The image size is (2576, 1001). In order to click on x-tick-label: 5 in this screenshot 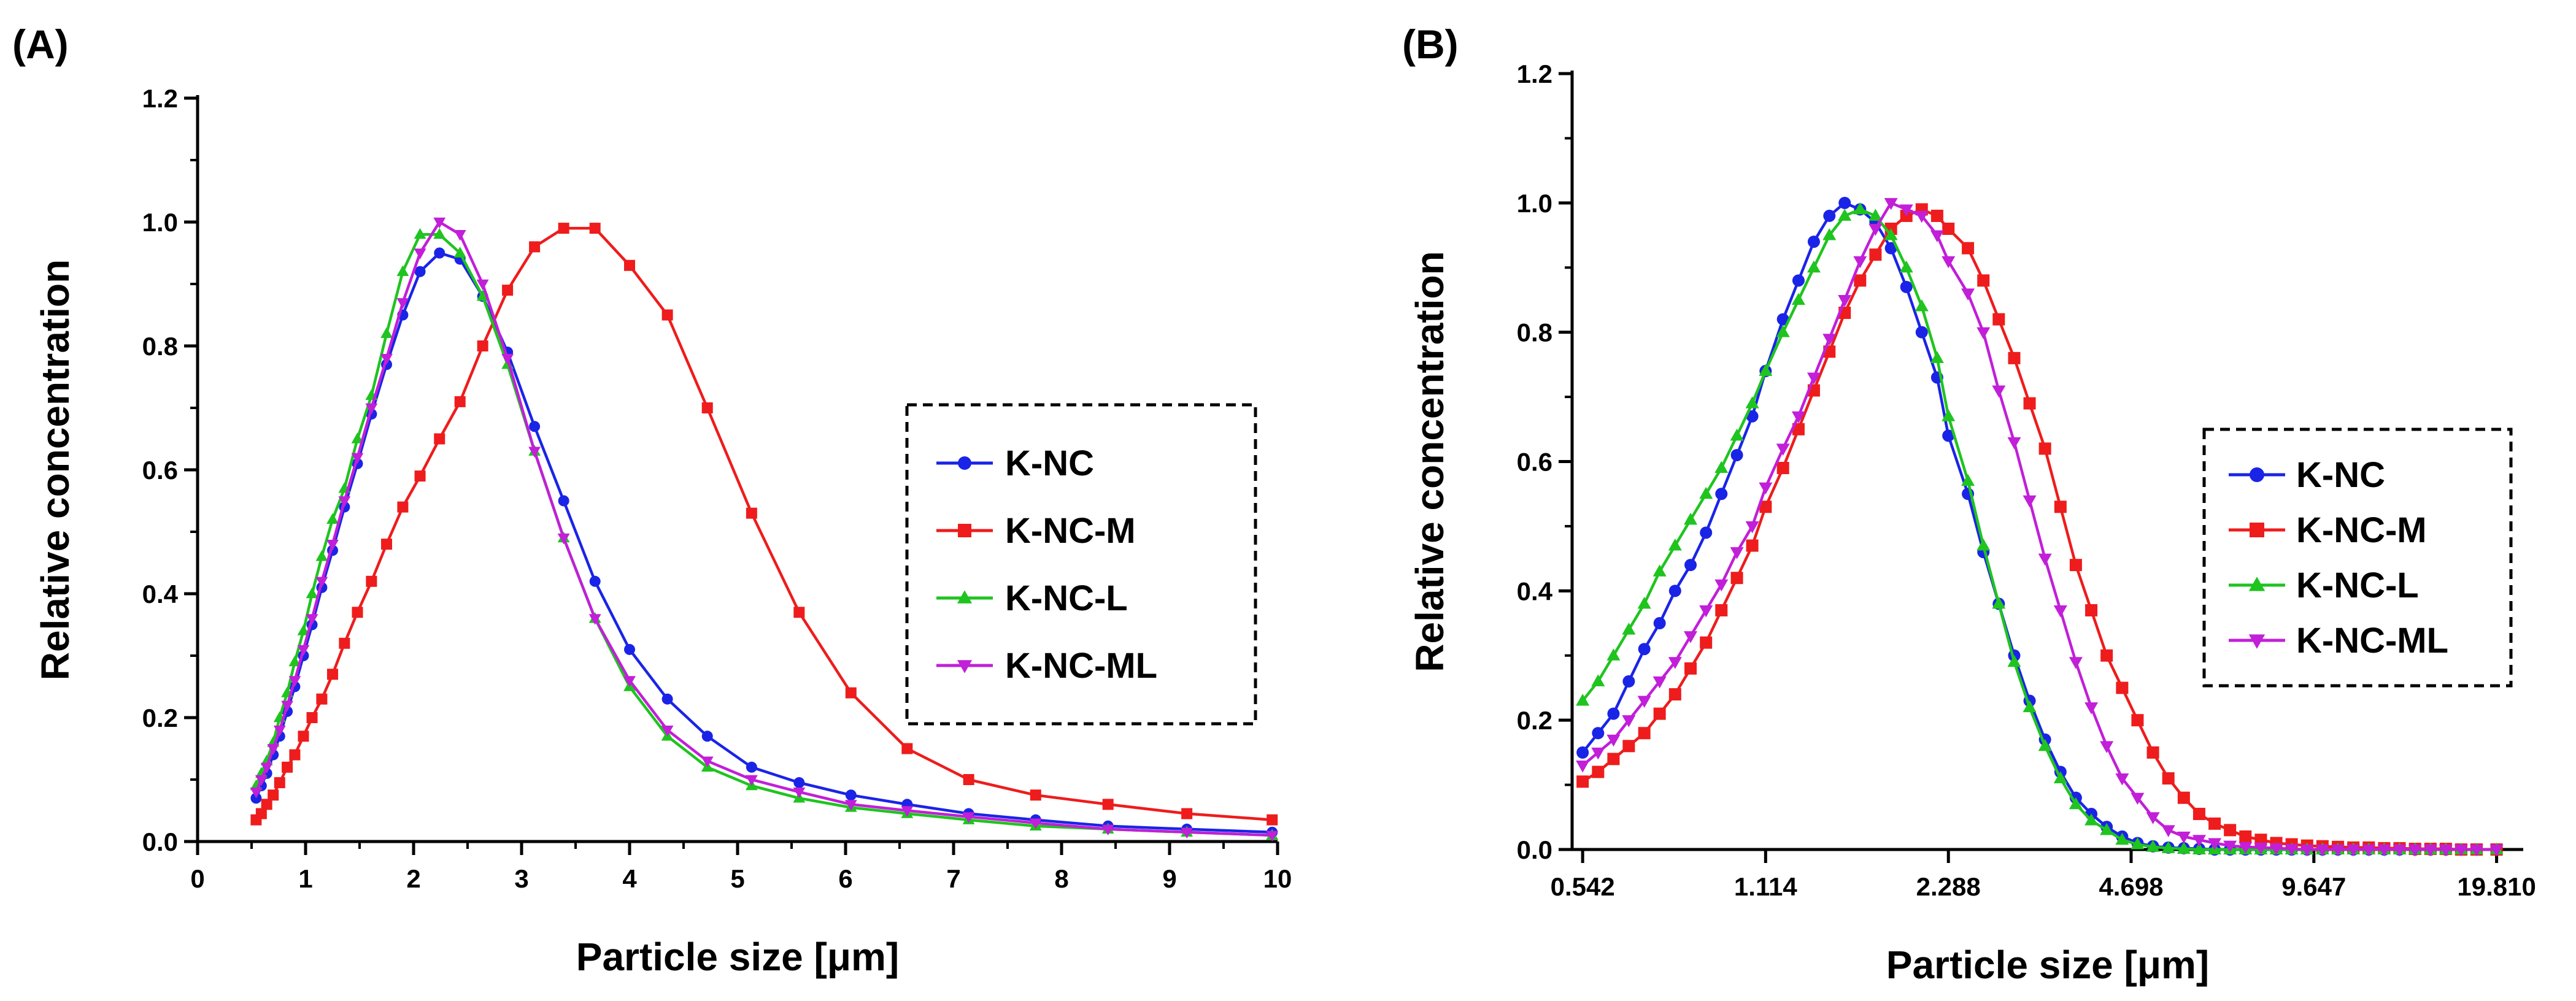, I will do `click(737, 879)`.